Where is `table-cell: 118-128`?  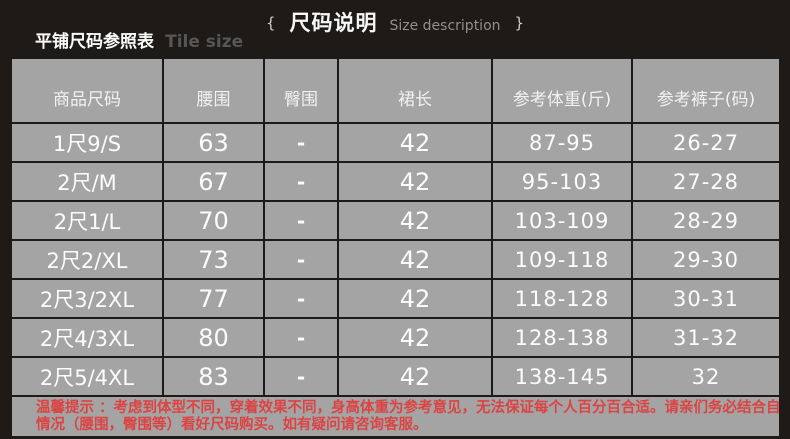
table-cell: 118-128 is located at coordinates (562, 298).